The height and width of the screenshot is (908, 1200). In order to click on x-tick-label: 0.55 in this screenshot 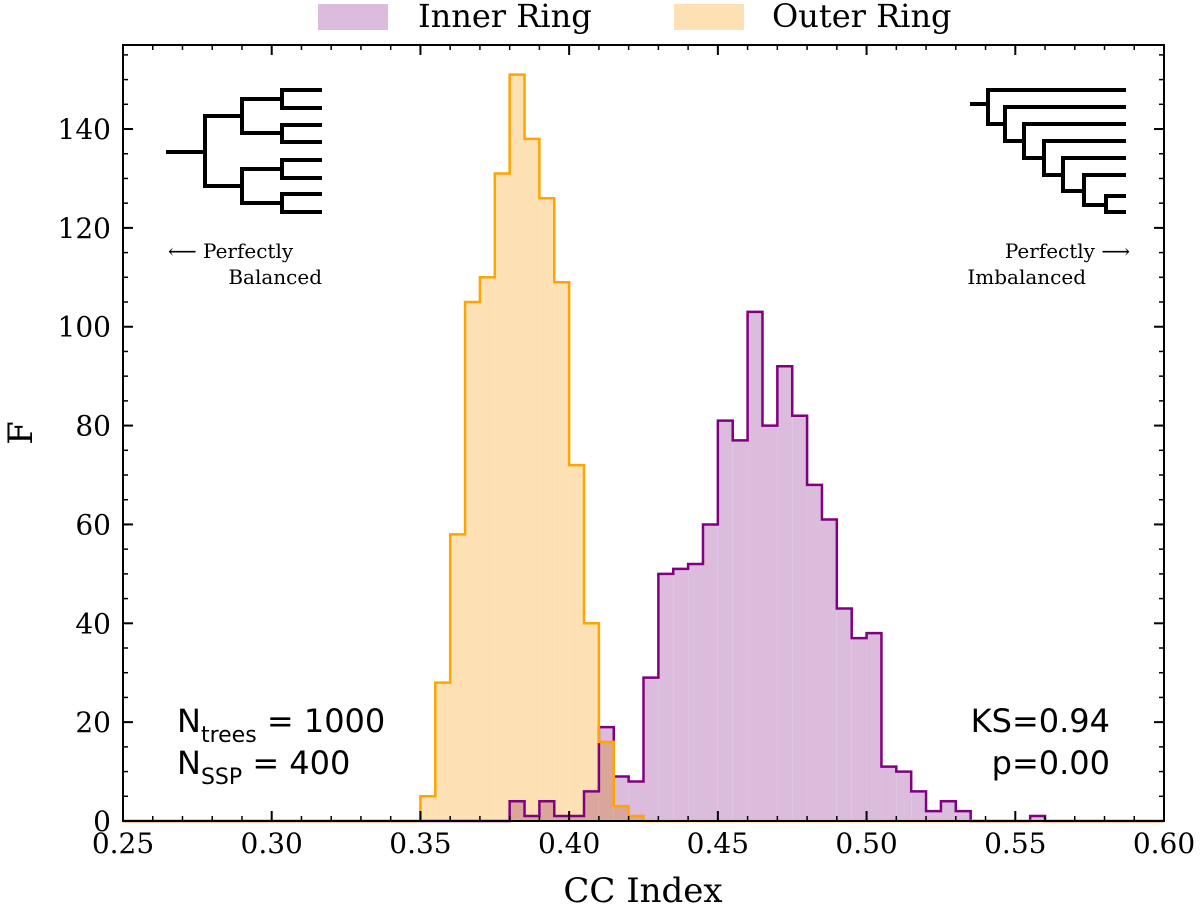, I will do `click(1015, 843)`.